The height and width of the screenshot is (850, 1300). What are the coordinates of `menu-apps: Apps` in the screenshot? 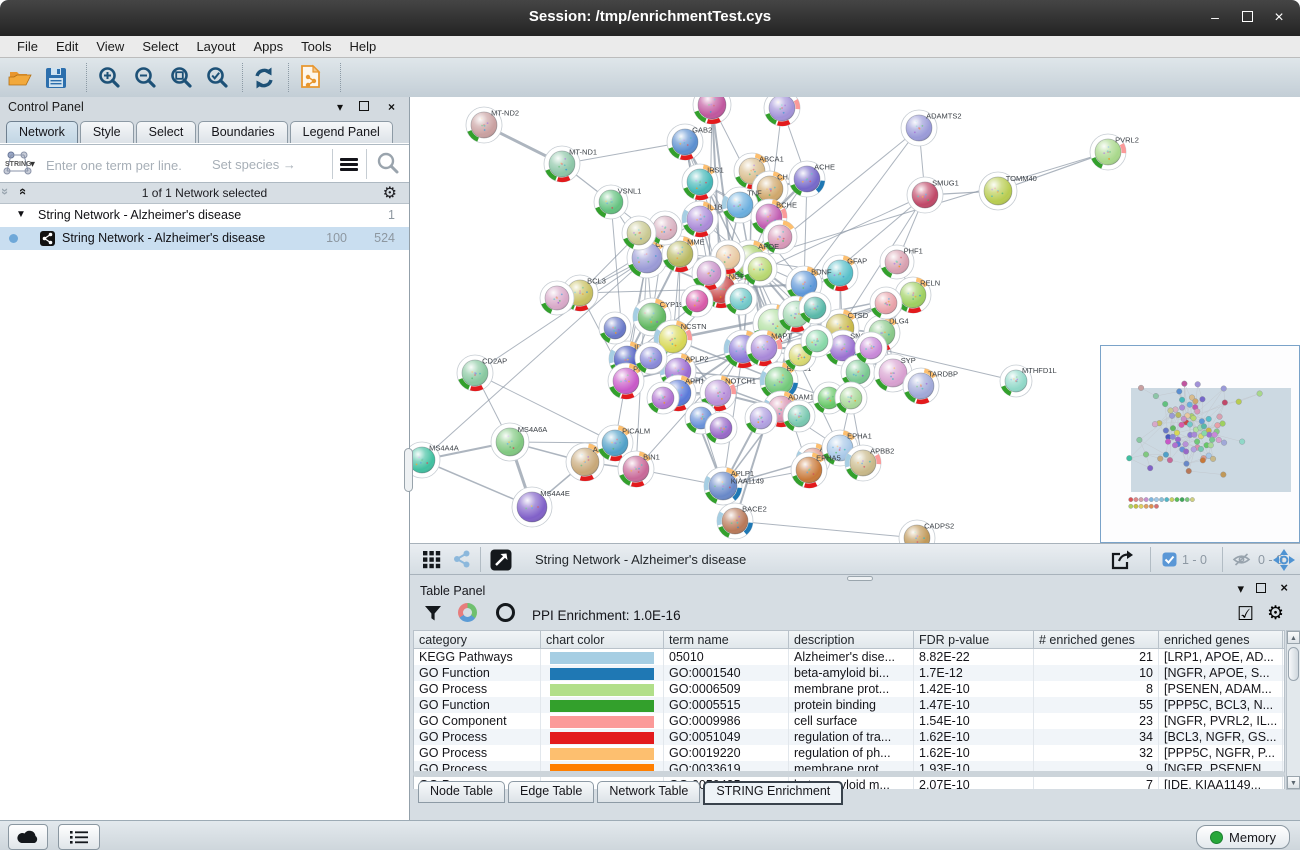 It's located at (268, 46).